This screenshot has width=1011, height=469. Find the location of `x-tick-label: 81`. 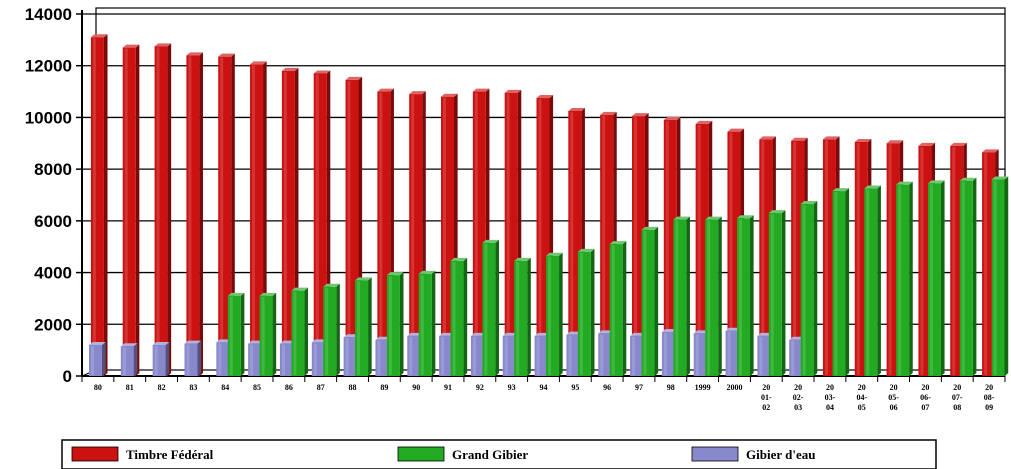

x-tick-label: 81 is located at coordinates (130, 387).